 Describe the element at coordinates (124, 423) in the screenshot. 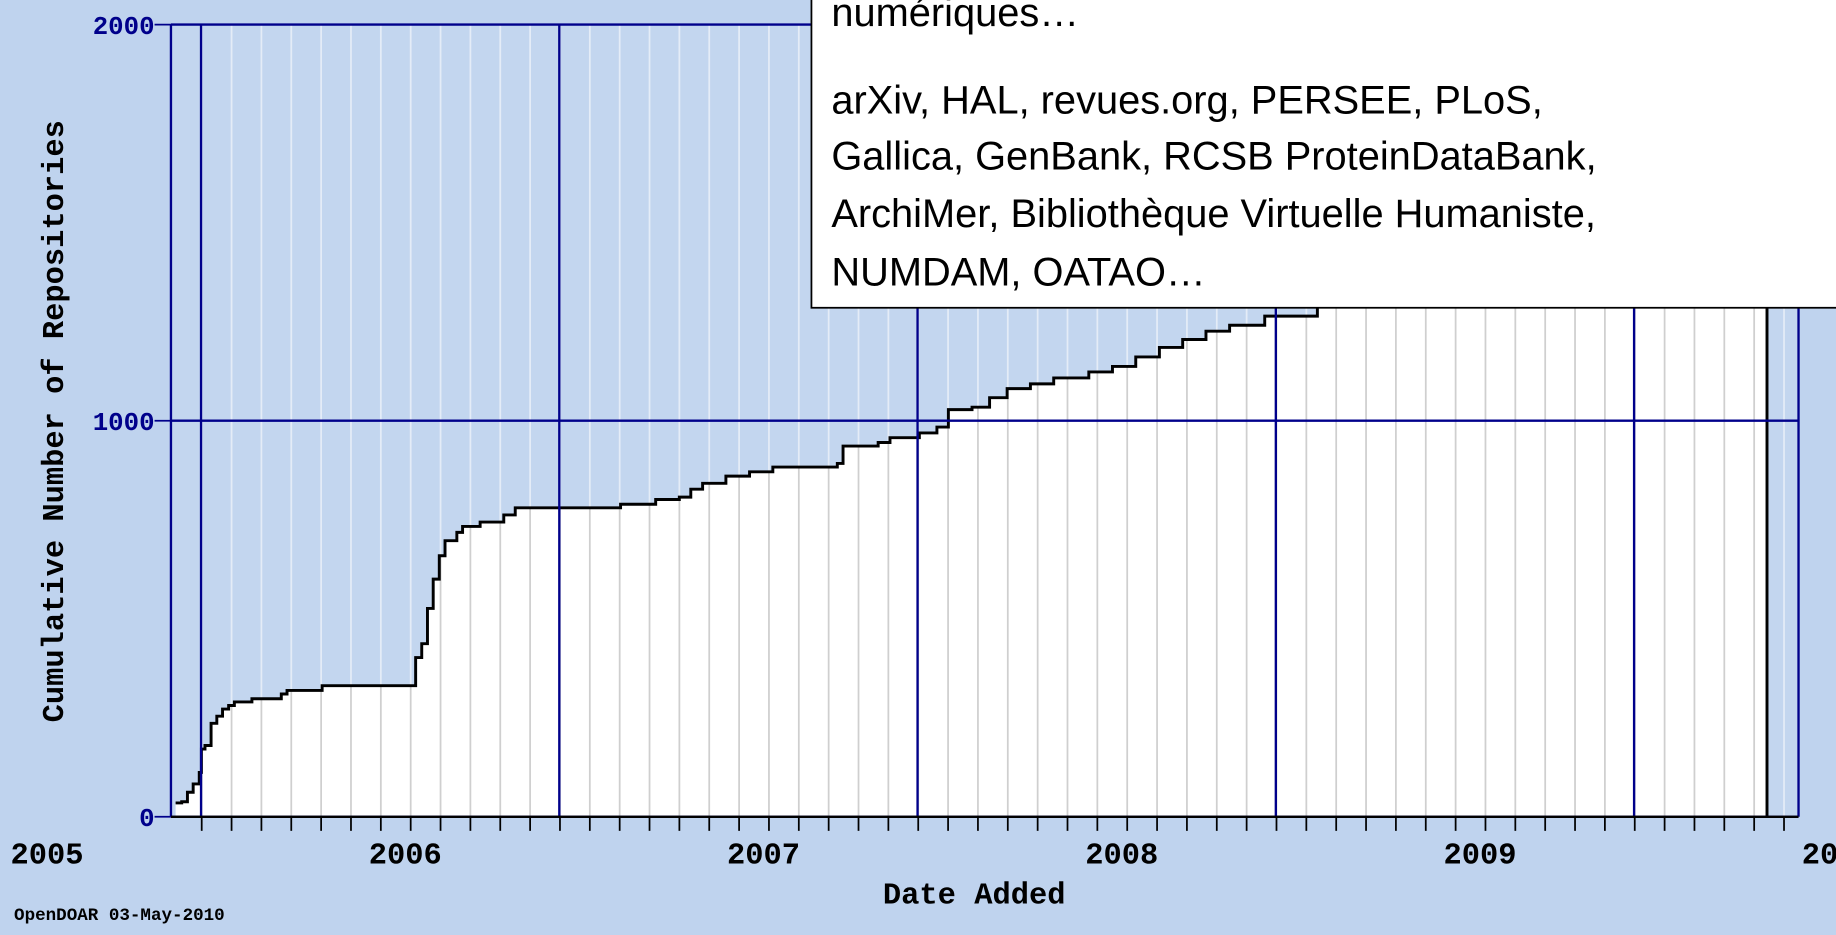

I see `y-tick-label: 1000` at that location.